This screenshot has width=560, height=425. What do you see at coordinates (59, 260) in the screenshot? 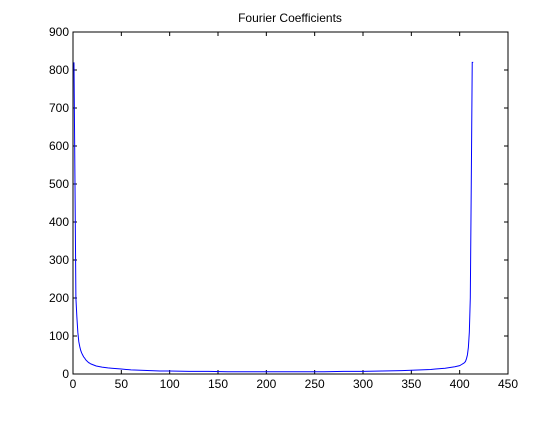
I see `y-tick-label: 300` at bounding box center [59, 260].